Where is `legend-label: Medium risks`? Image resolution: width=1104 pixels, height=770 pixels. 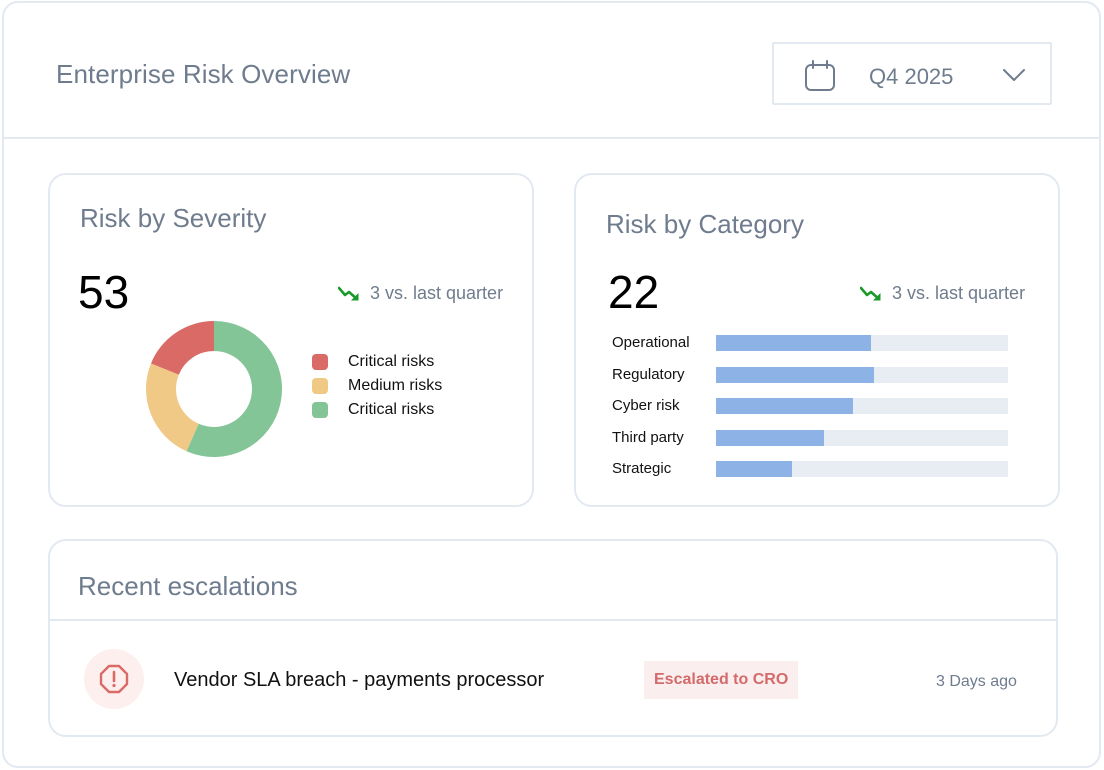
legend-label: Medium risks is located at coordinates (395, 385).